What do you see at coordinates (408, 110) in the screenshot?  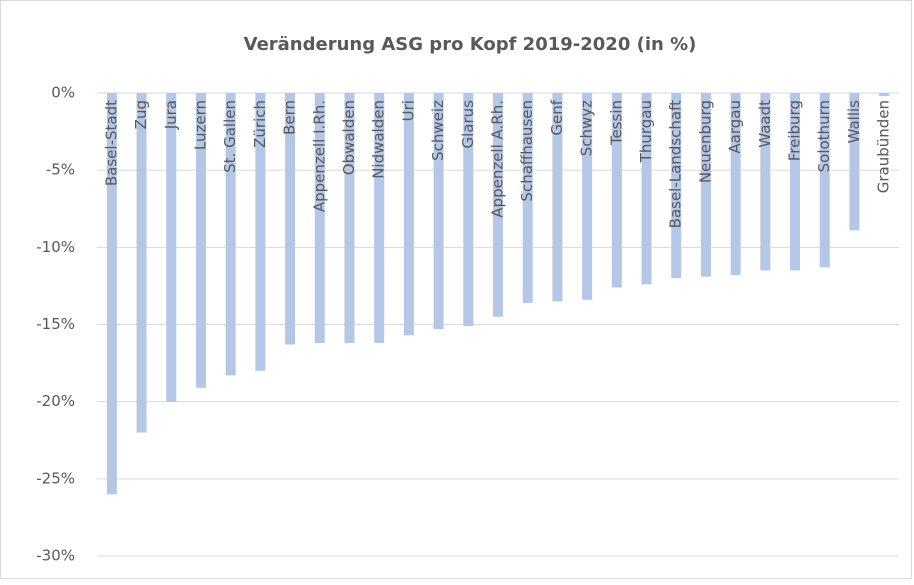 I see `x-tick-label: Uri` at bounding box center [408, 110].